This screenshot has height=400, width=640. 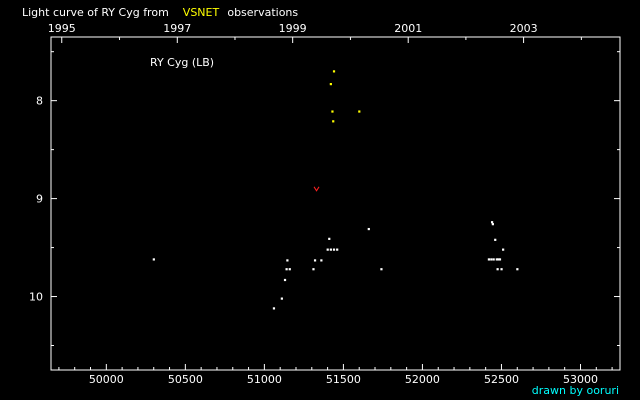 What do you see at coordinates (106, 379) in the screenshot?
I see `x-tick-label: 50000` at bounding box center [106, 379].